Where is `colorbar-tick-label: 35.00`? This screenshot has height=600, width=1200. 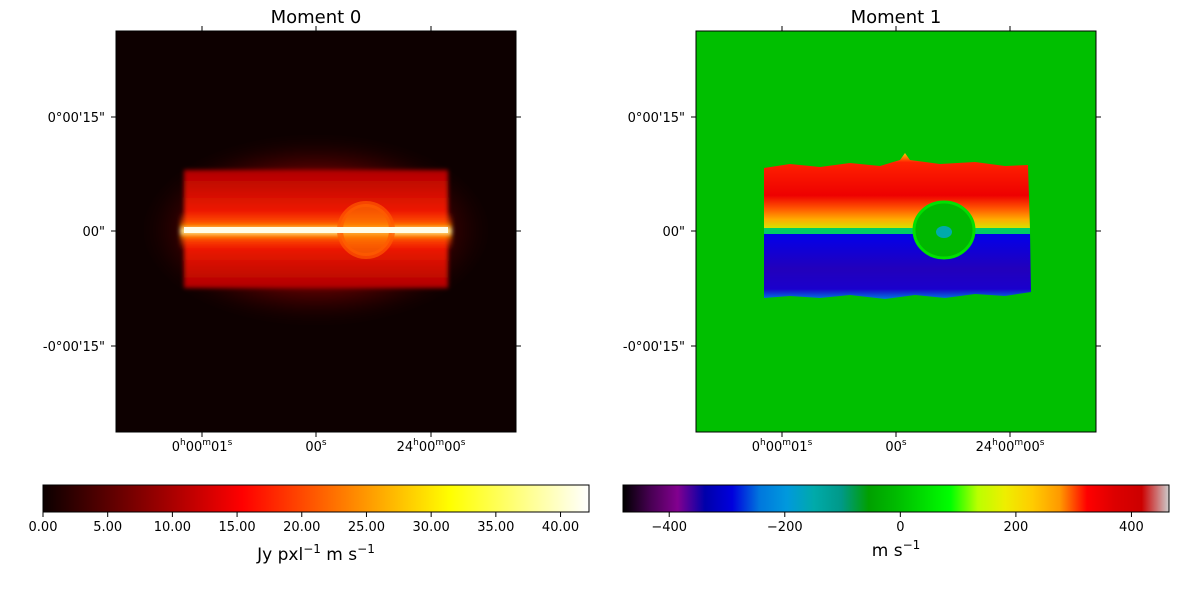
colorbar-tick-label: 35.00 is located at coordinates (495, 527).